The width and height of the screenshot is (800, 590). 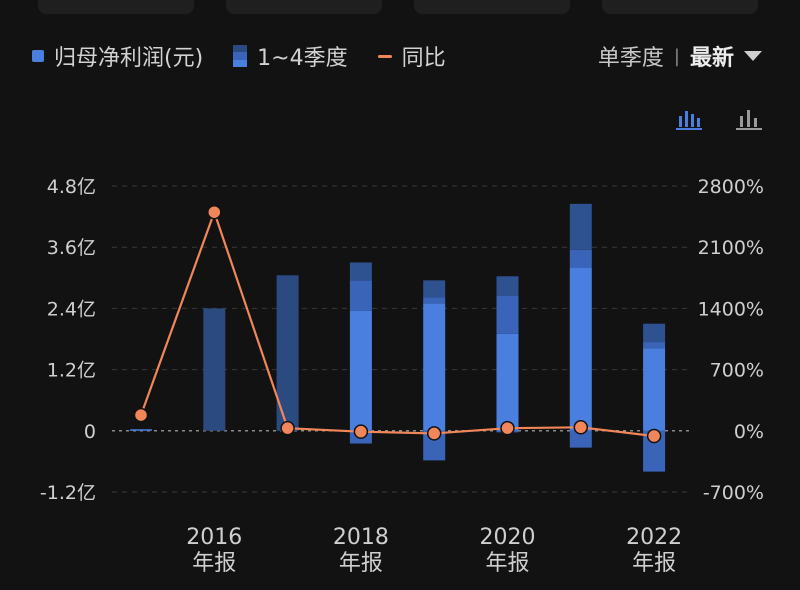 I want to click on y-left-tick-label: 1.2亿, so click(x=71, y=371).